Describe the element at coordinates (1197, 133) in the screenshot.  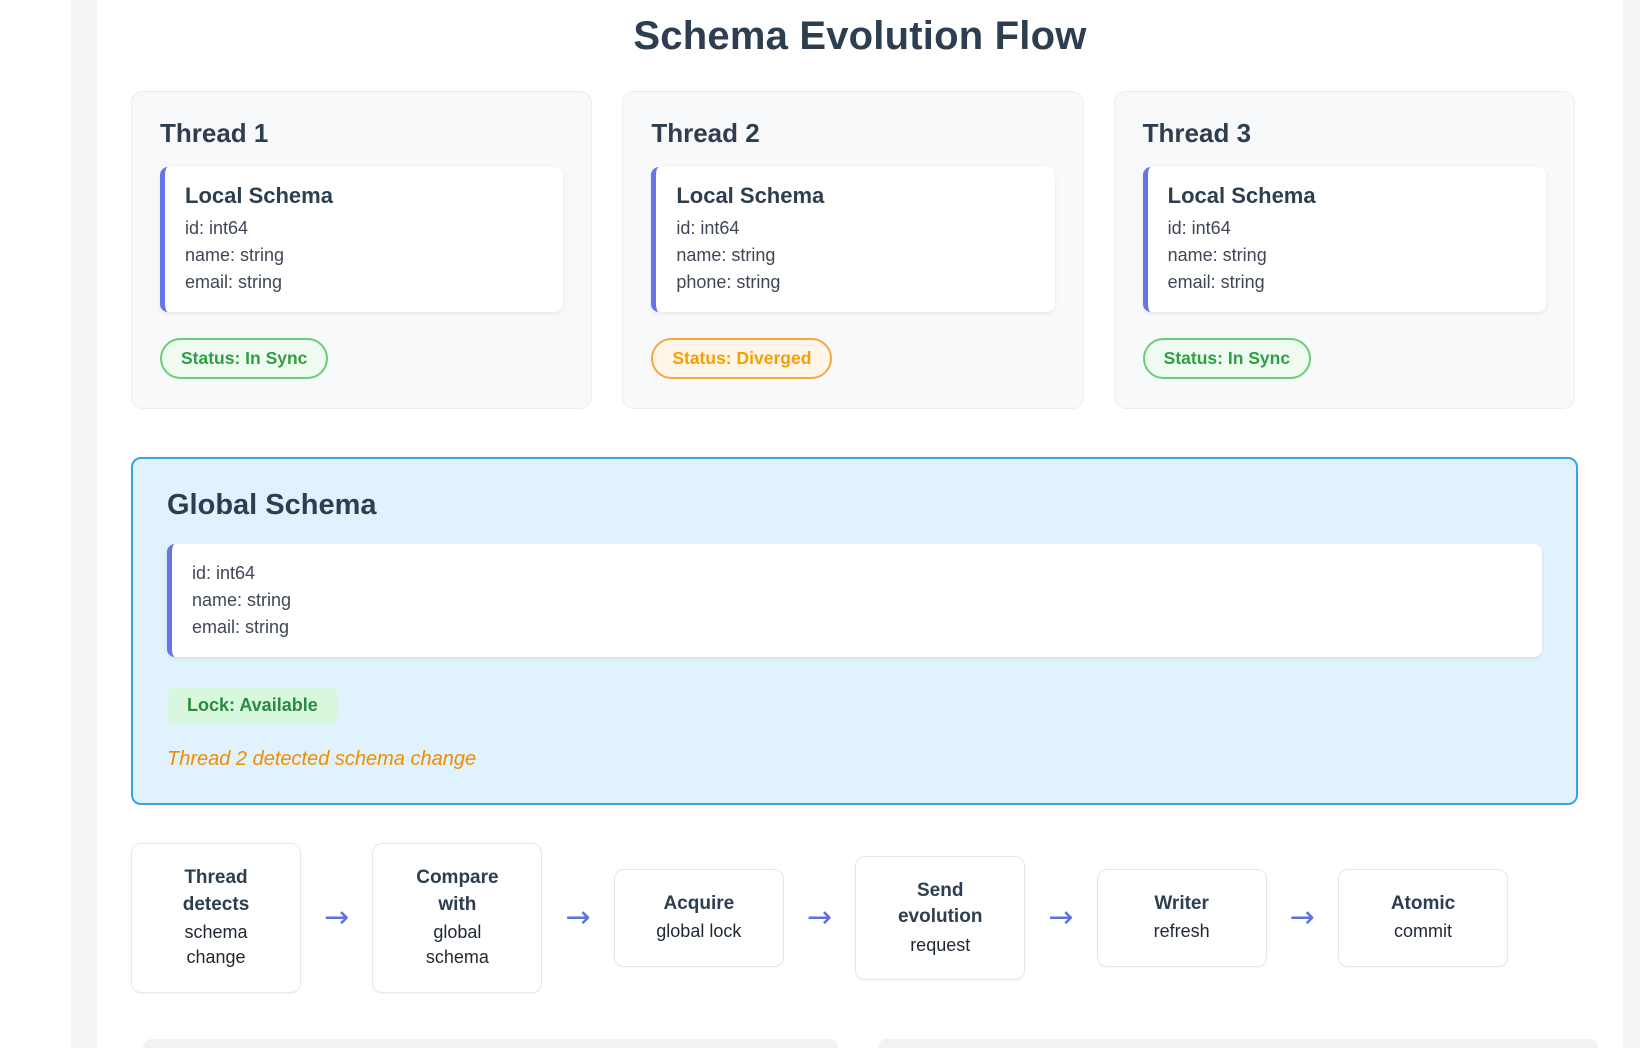
I see `thread-title: Thread 3` at that location.